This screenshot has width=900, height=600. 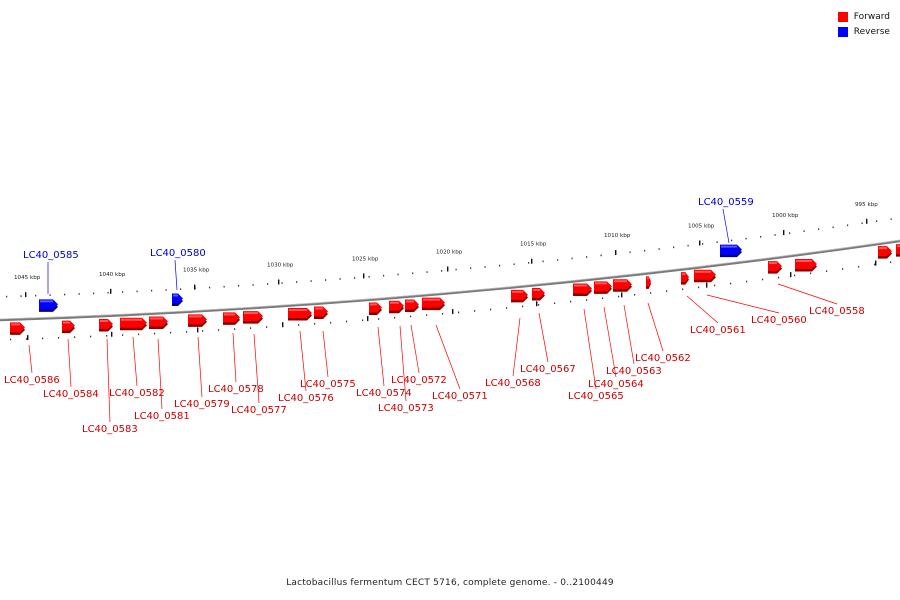 I want to click on gene-label: LC40_0564, so click(x=616, y=384).